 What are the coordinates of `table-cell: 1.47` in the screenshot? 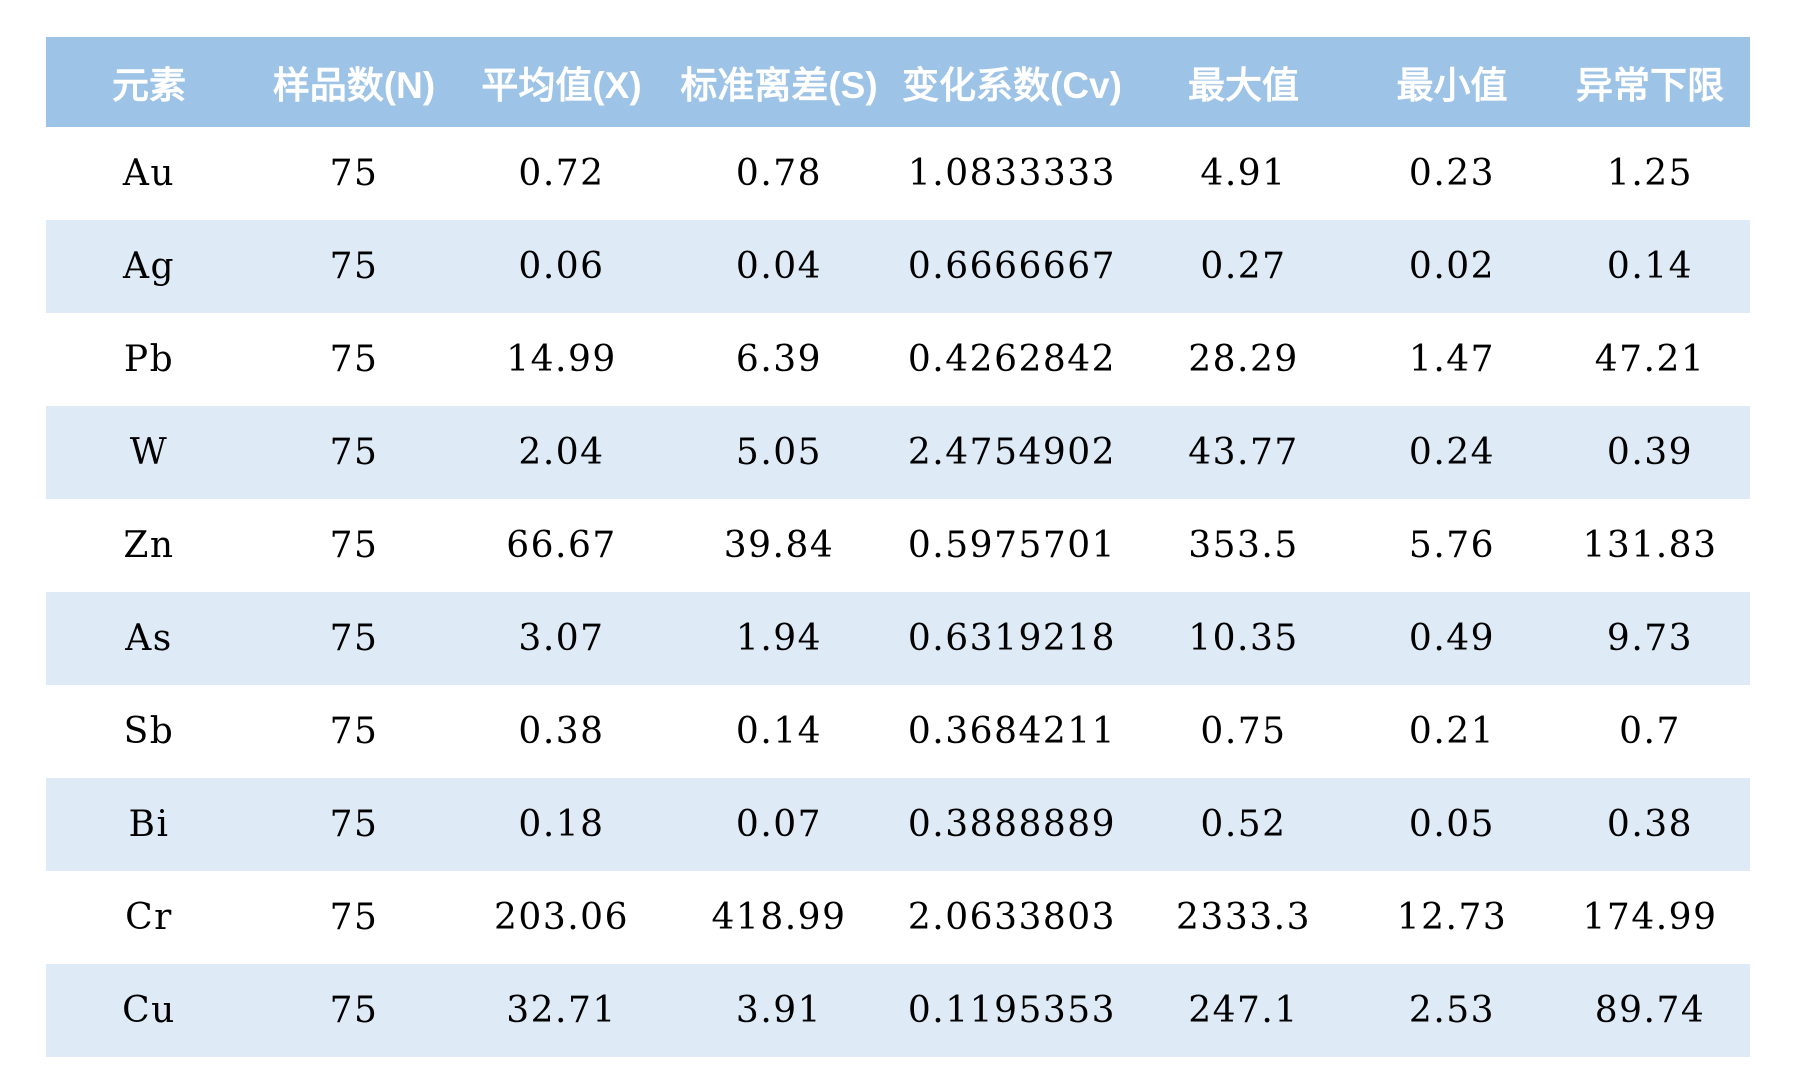 It's located at (1452, 359).